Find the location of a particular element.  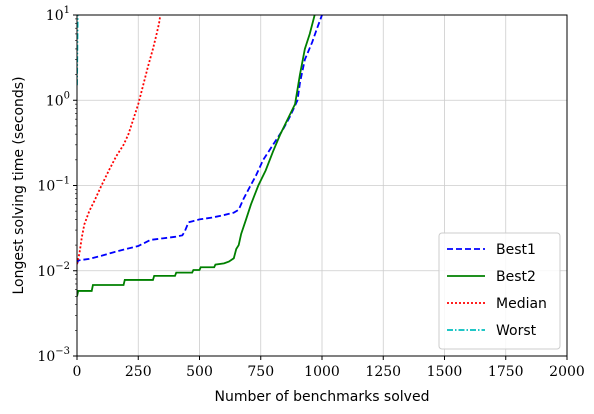

x-tick-label: 0 is located at coordinates (77, 372).